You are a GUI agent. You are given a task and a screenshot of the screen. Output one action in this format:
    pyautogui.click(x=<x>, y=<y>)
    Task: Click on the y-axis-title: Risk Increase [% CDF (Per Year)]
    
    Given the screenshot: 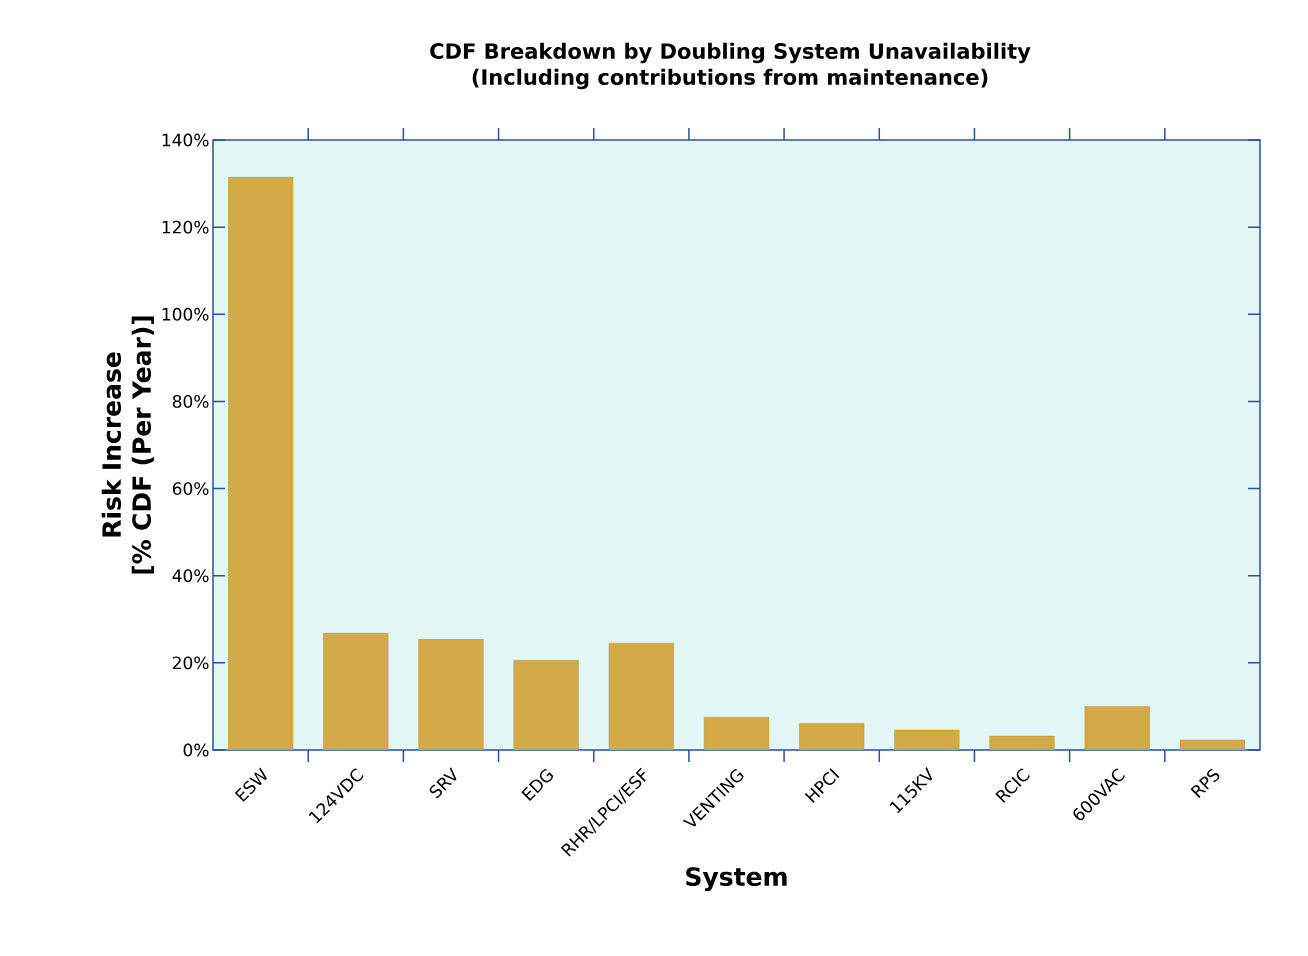 What is the action you would take?
    pyautogui.click(x=127, y=445)
    